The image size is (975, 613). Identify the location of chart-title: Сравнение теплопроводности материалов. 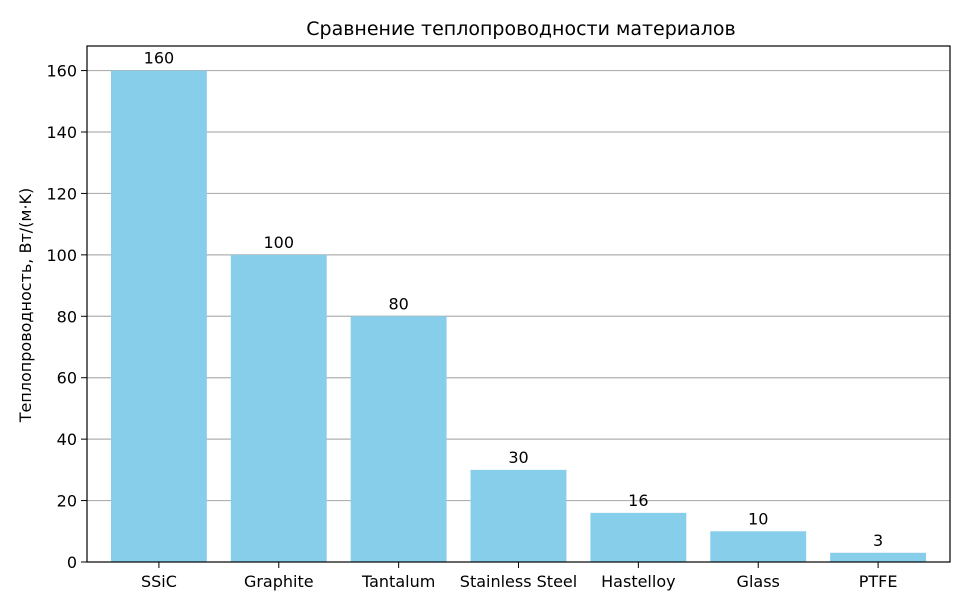
(521, 29).